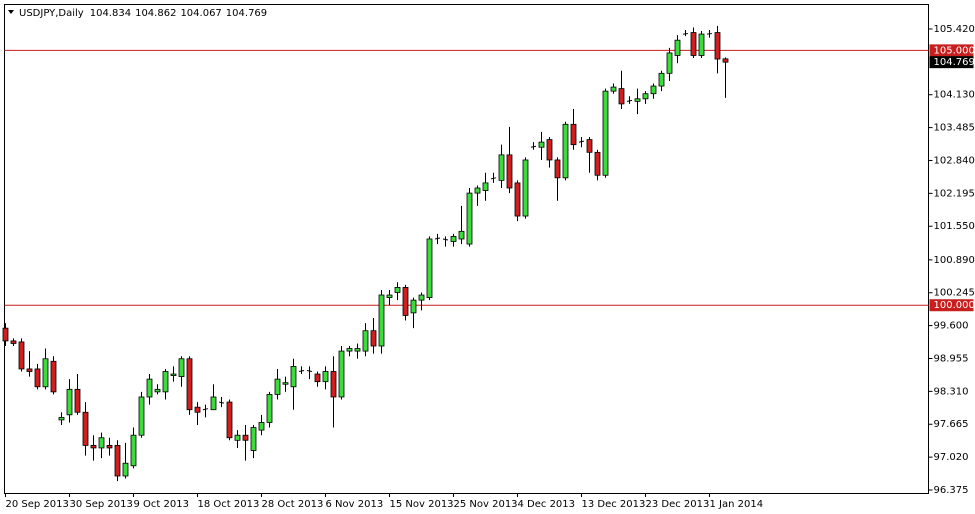 This screenshot has height=514, width=975. What do you see at coordinates (110, 13) in the screenshot?
I see `open-value: 104.834` at bounding box center [110, 13].